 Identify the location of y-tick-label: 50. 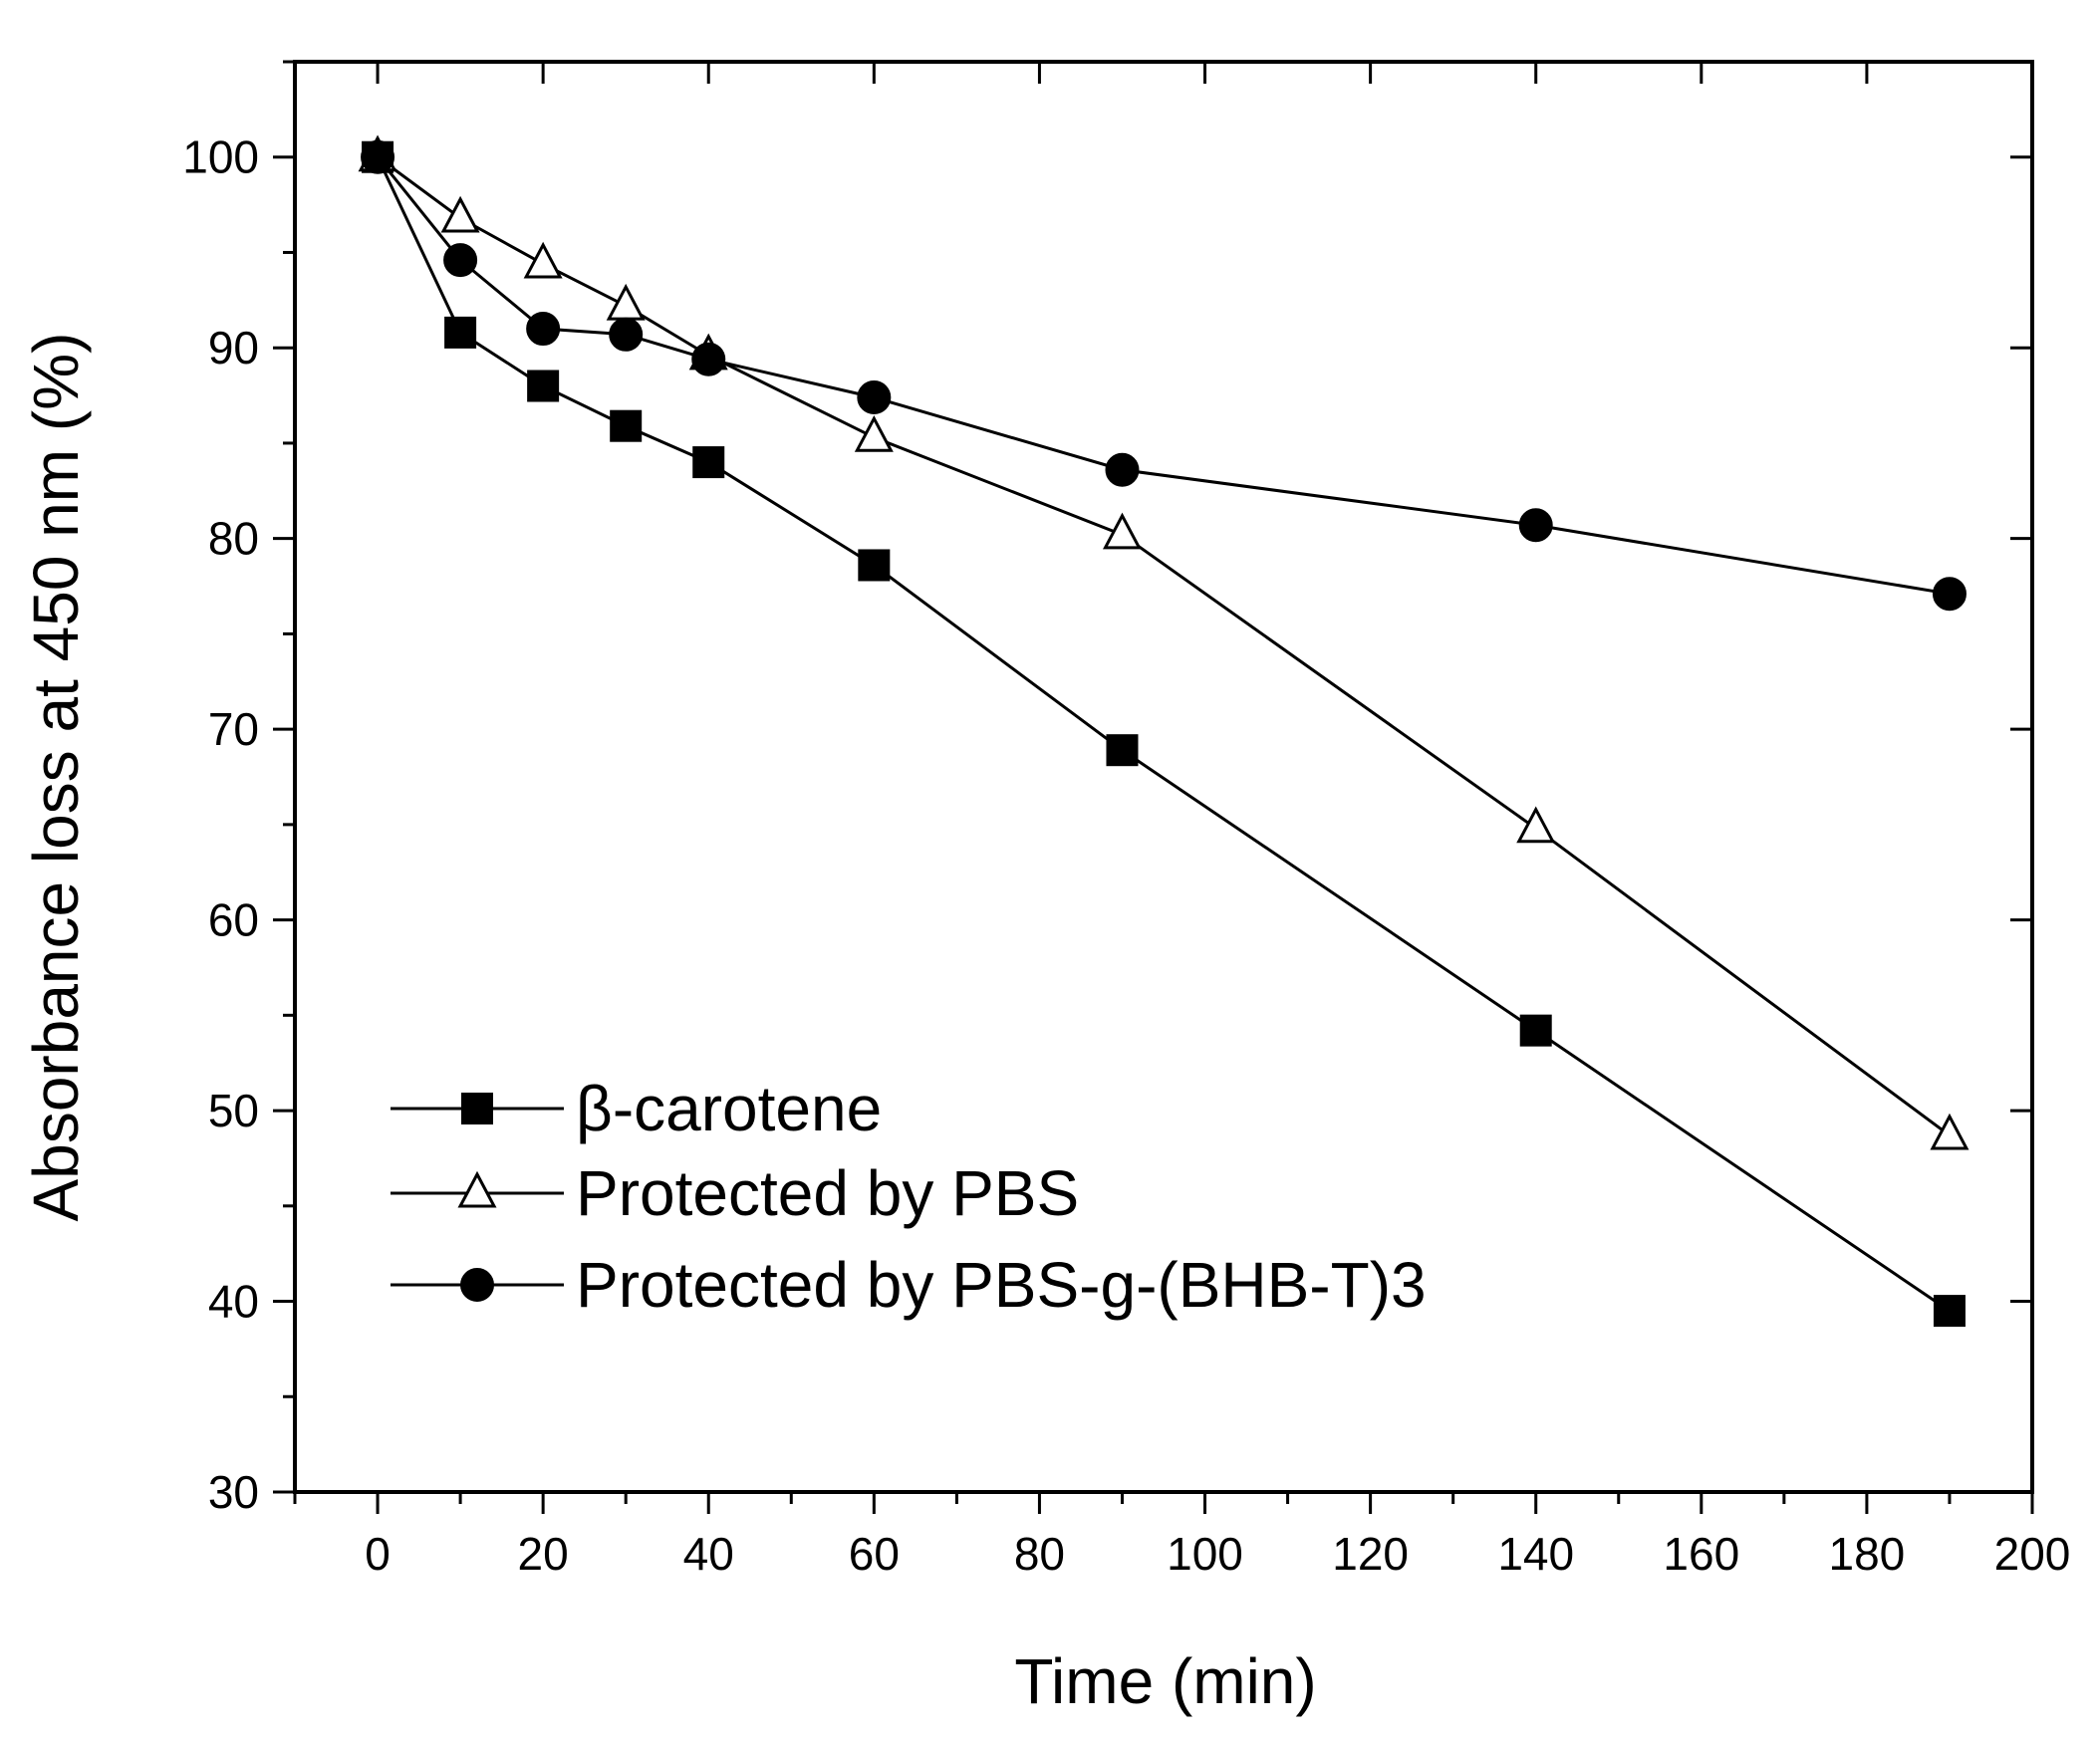
(233, 1110).